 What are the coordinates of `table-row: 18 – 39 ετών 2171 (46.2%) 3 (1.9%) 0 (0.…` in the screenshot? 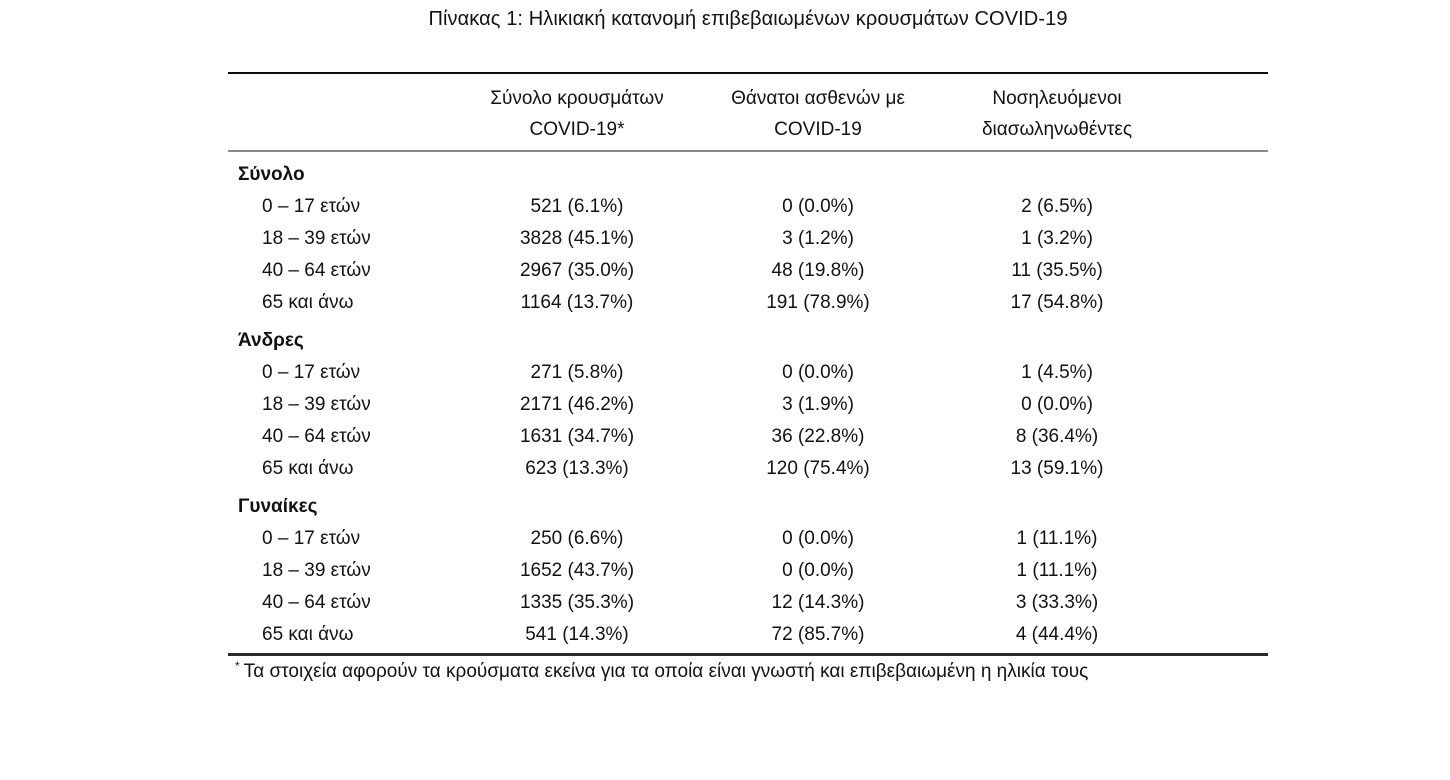 It's located at (748, 405).